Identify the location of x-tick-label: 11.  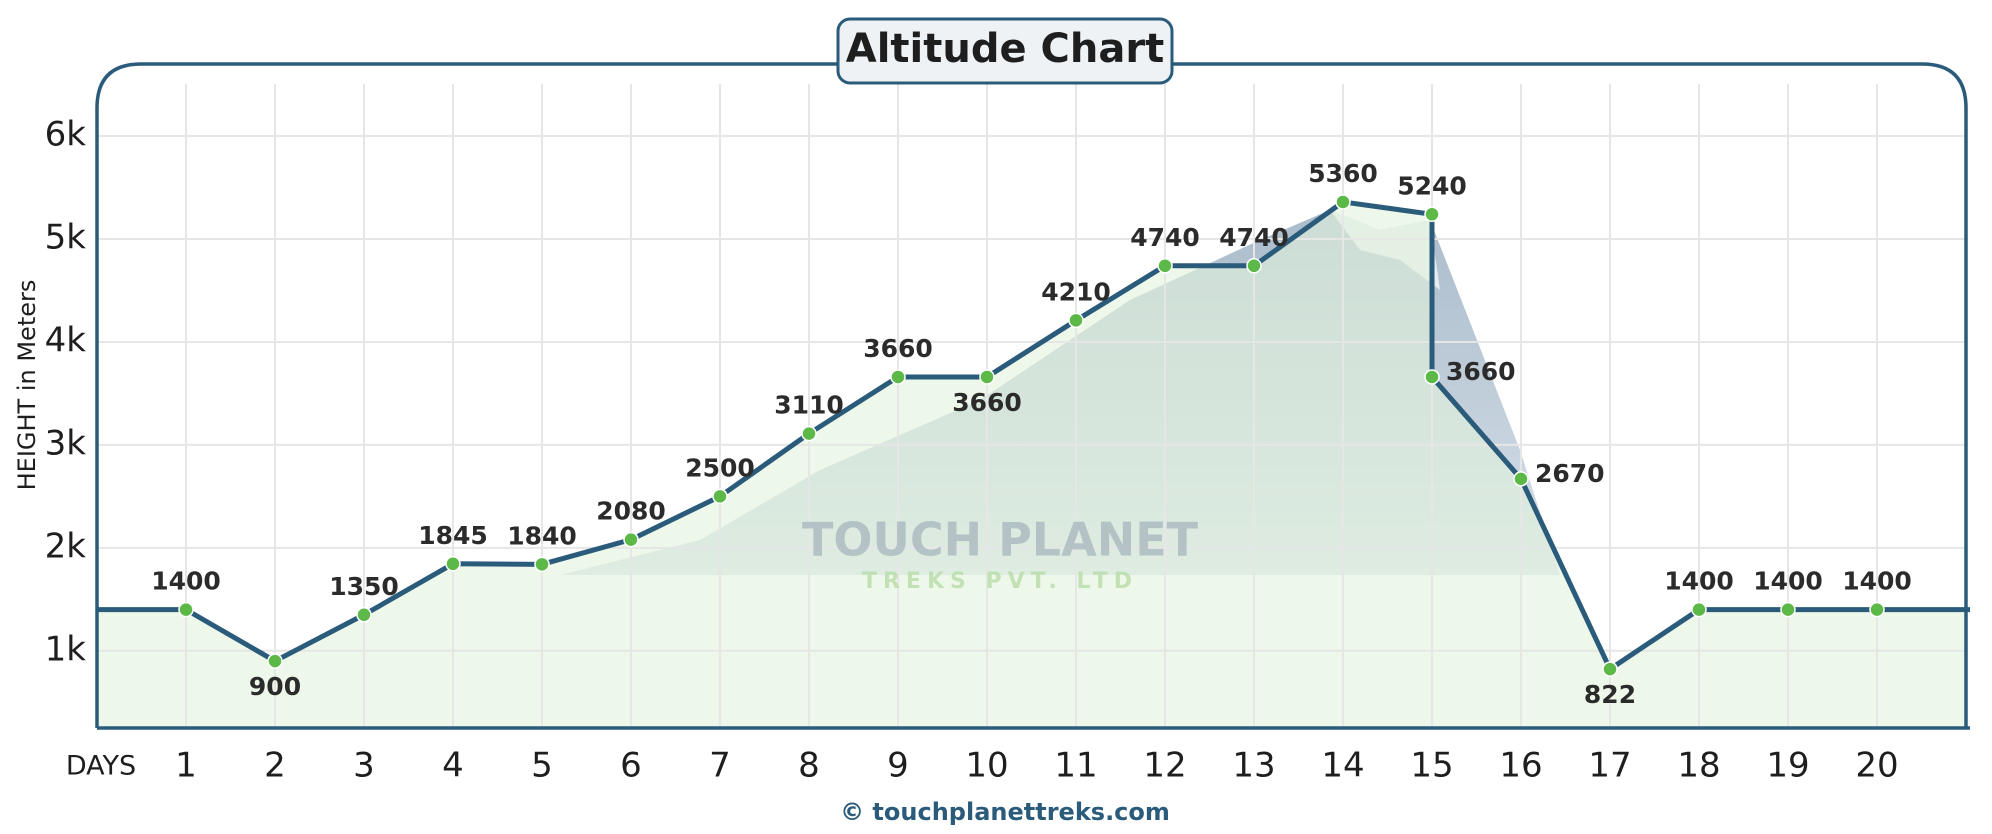
(1075, 766).